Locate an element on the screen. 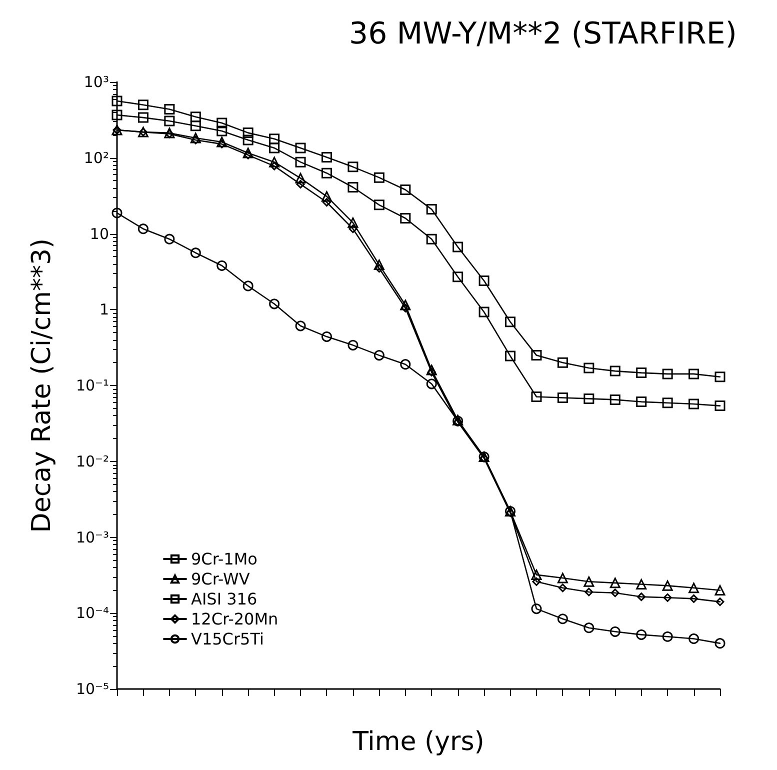  y-tick-label: 1 is located at coordinates (104, 309).